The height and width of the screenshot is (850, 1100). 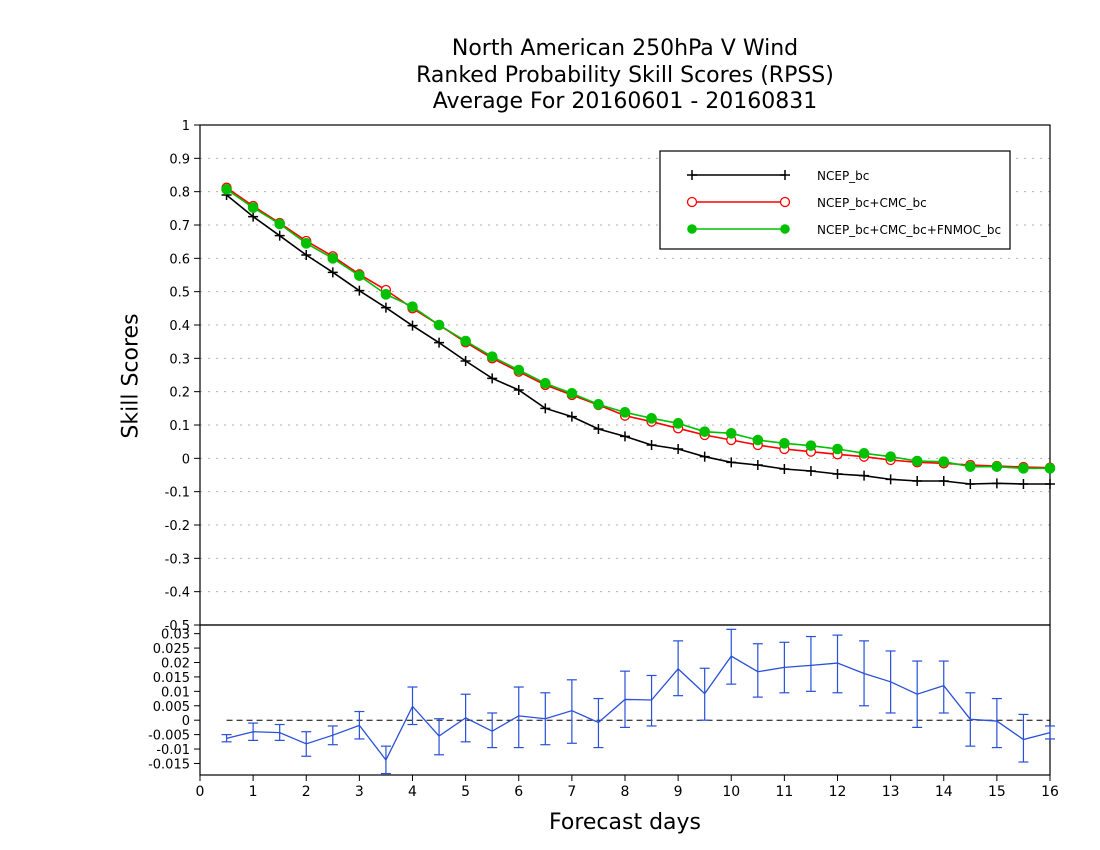 I want to click on y-tick-label: -0.3, so click(x=177, y=559).